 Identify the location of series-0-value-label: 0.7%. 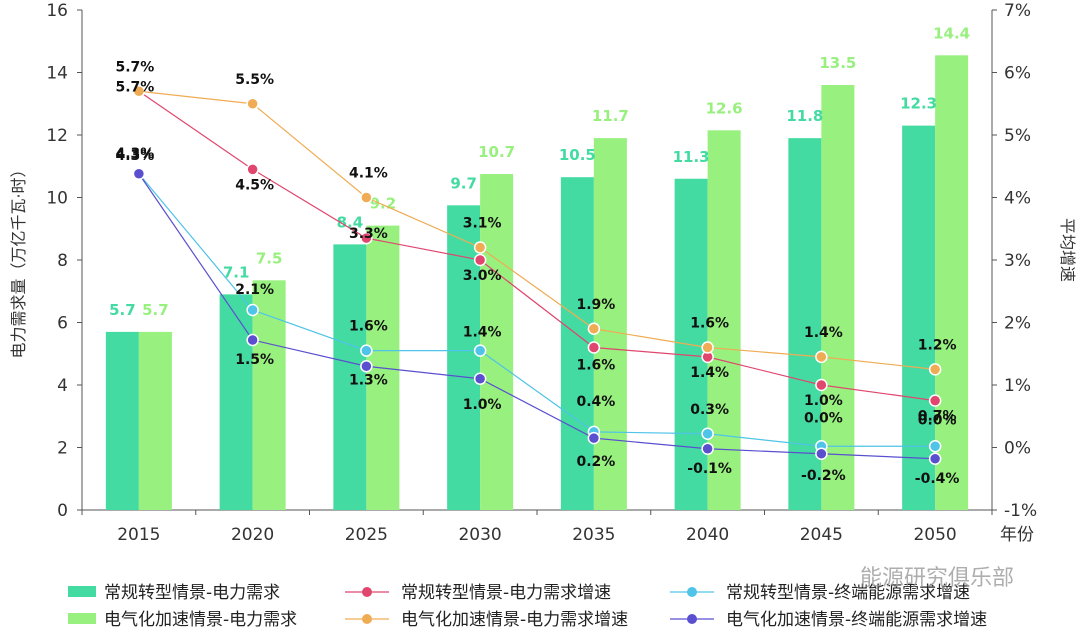
(937, 417).